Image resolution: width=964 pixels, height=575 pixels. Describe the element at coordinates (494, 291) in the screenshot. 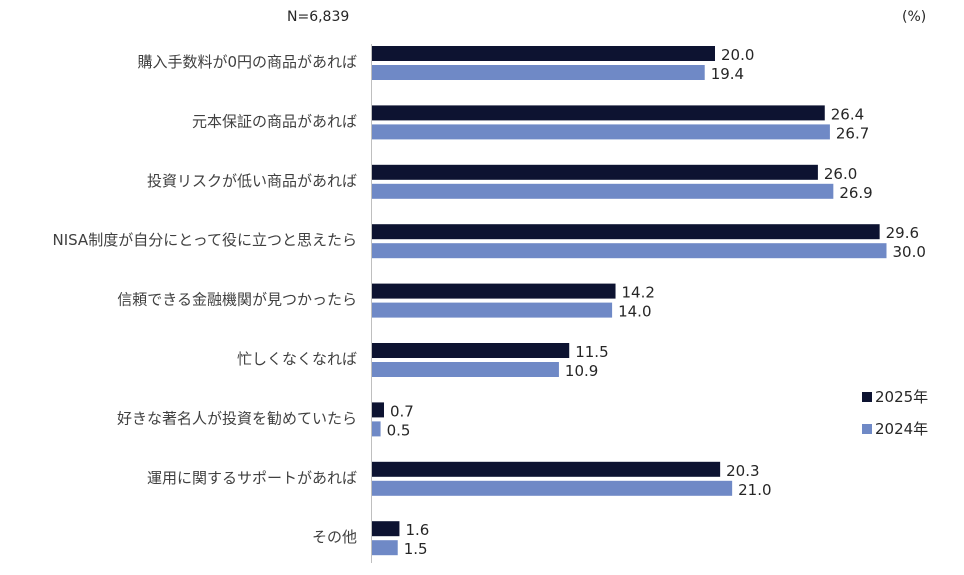

I see `bar-2025年-4` at that location.